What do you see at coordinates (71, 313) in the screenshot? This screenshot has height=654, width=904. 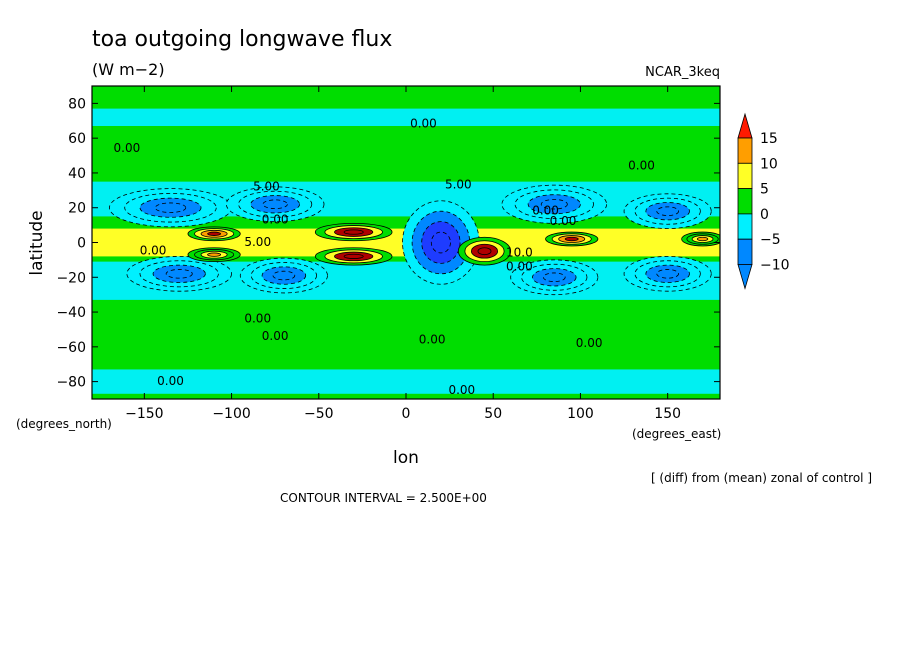 I see `y-tick-label: −40` at bounding box center [71, 313].